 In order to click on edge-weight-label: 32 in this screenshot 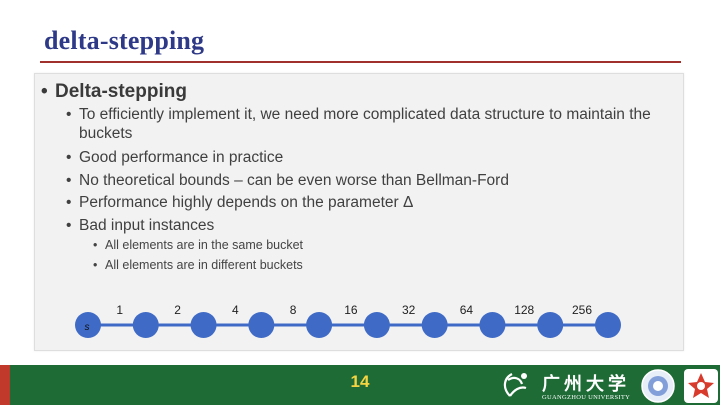, I will do `click(409, 310)`.